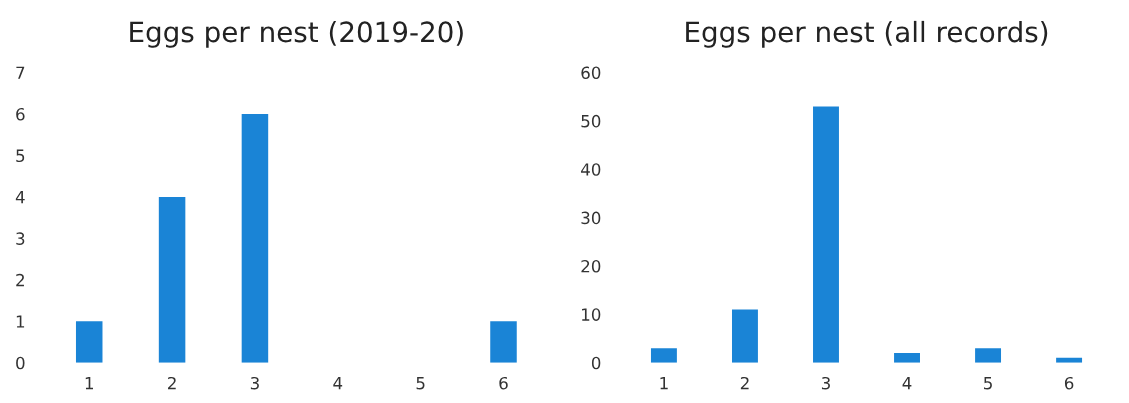  Describe the element at coordinates (20, 238) in the screenshot. I see `y-tick-label: 3` at that location.